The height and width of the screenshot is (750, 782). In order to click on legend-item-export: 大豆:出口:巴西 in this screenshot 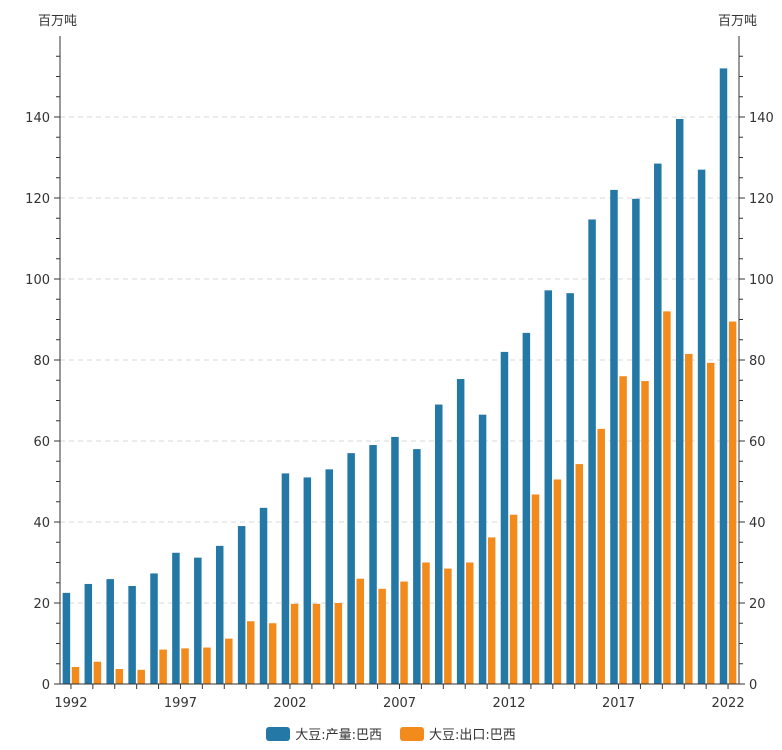, I will do `click(458, 733)`.